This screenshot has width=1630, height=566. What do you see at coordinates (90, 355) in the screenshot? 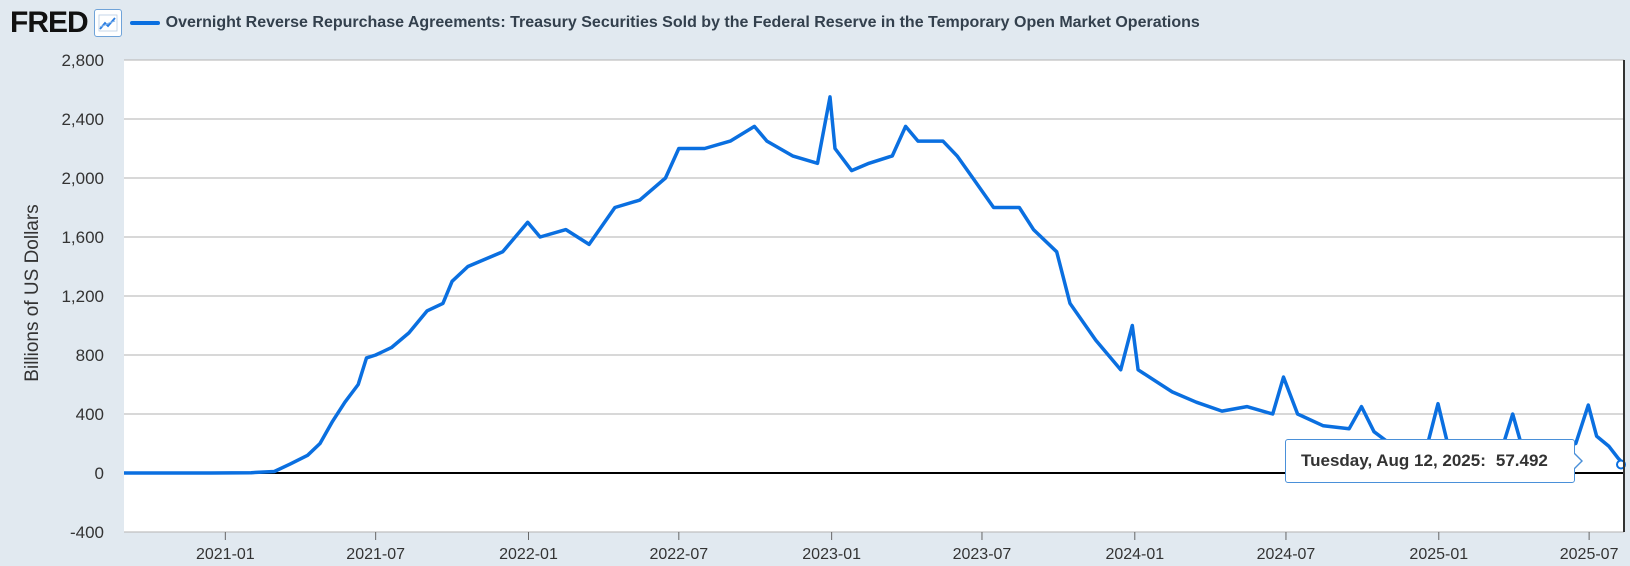
I see `y-tick-label: 800` at bounding box center [90, 355].